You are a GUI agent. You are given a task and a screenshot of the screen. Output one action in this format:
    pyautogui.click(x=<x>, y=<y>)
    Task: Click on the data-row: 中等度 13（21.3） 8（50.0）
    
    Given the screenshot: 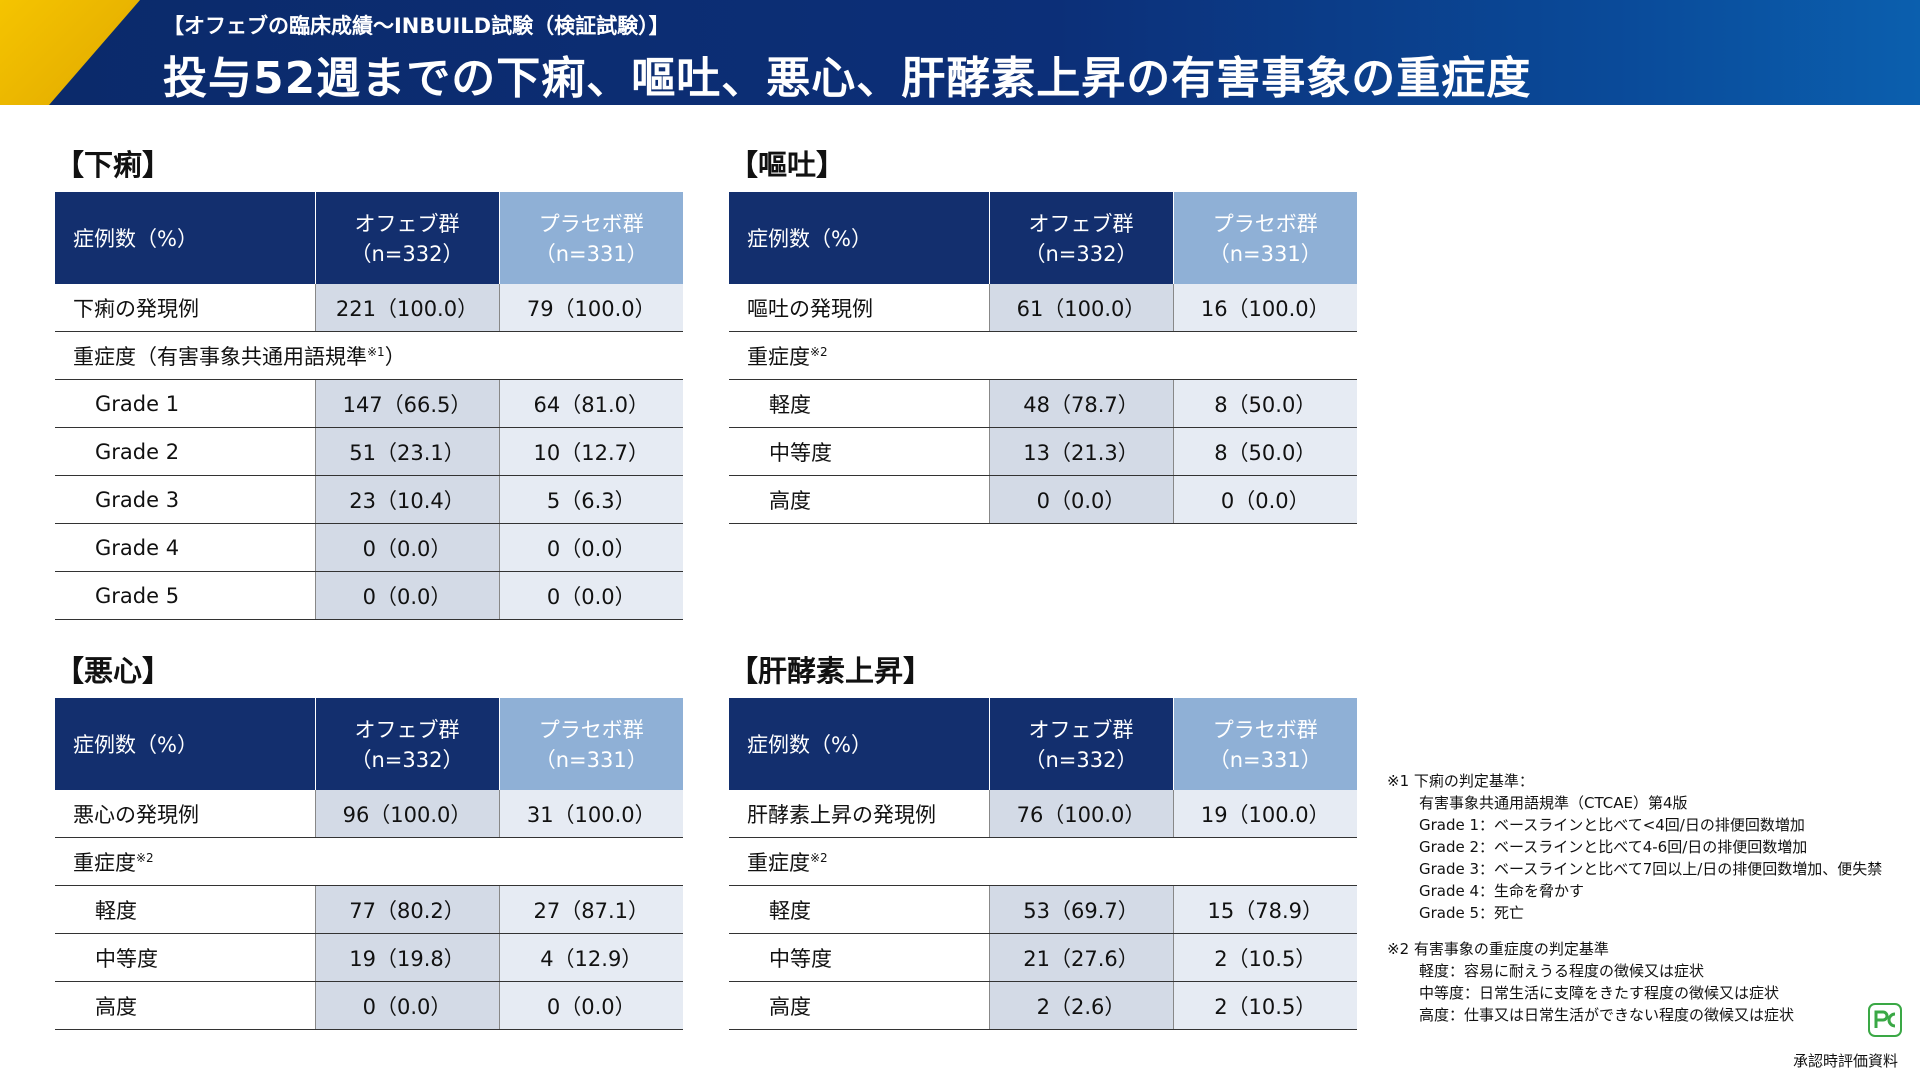 What is the action you would take?
    pyautogui.click(x=1043, y=451)
    